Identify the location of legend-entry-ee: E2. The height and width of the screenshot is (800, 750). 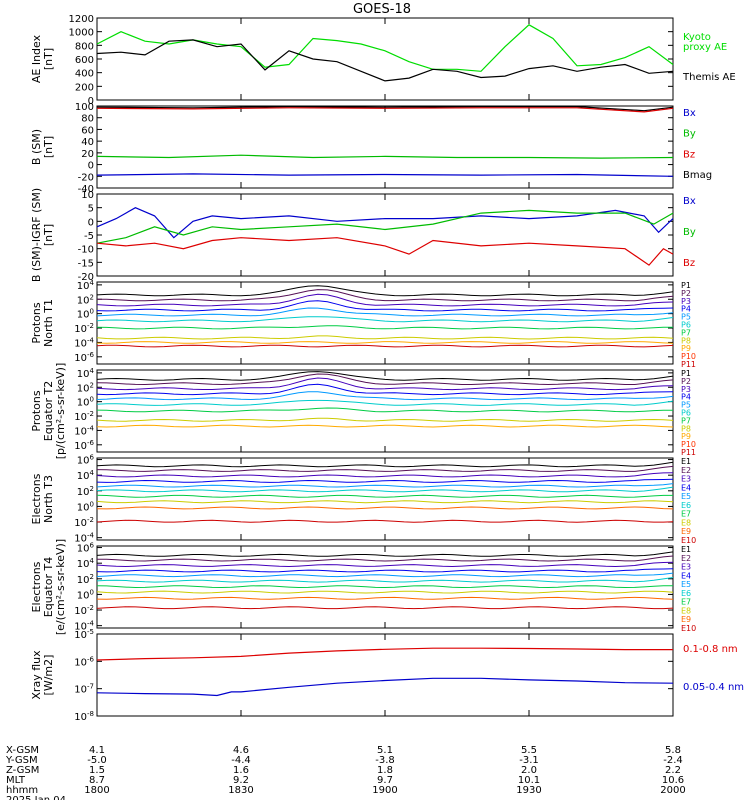
(686, 558).